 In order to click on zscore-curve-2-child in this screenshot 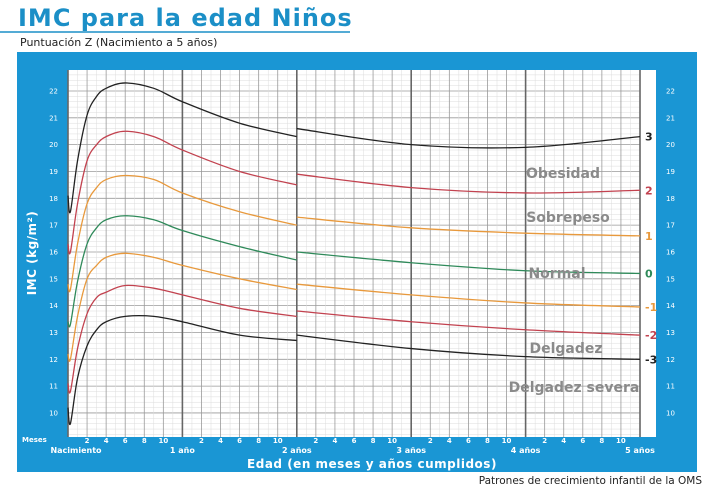, I will do `click(468, 183)`.